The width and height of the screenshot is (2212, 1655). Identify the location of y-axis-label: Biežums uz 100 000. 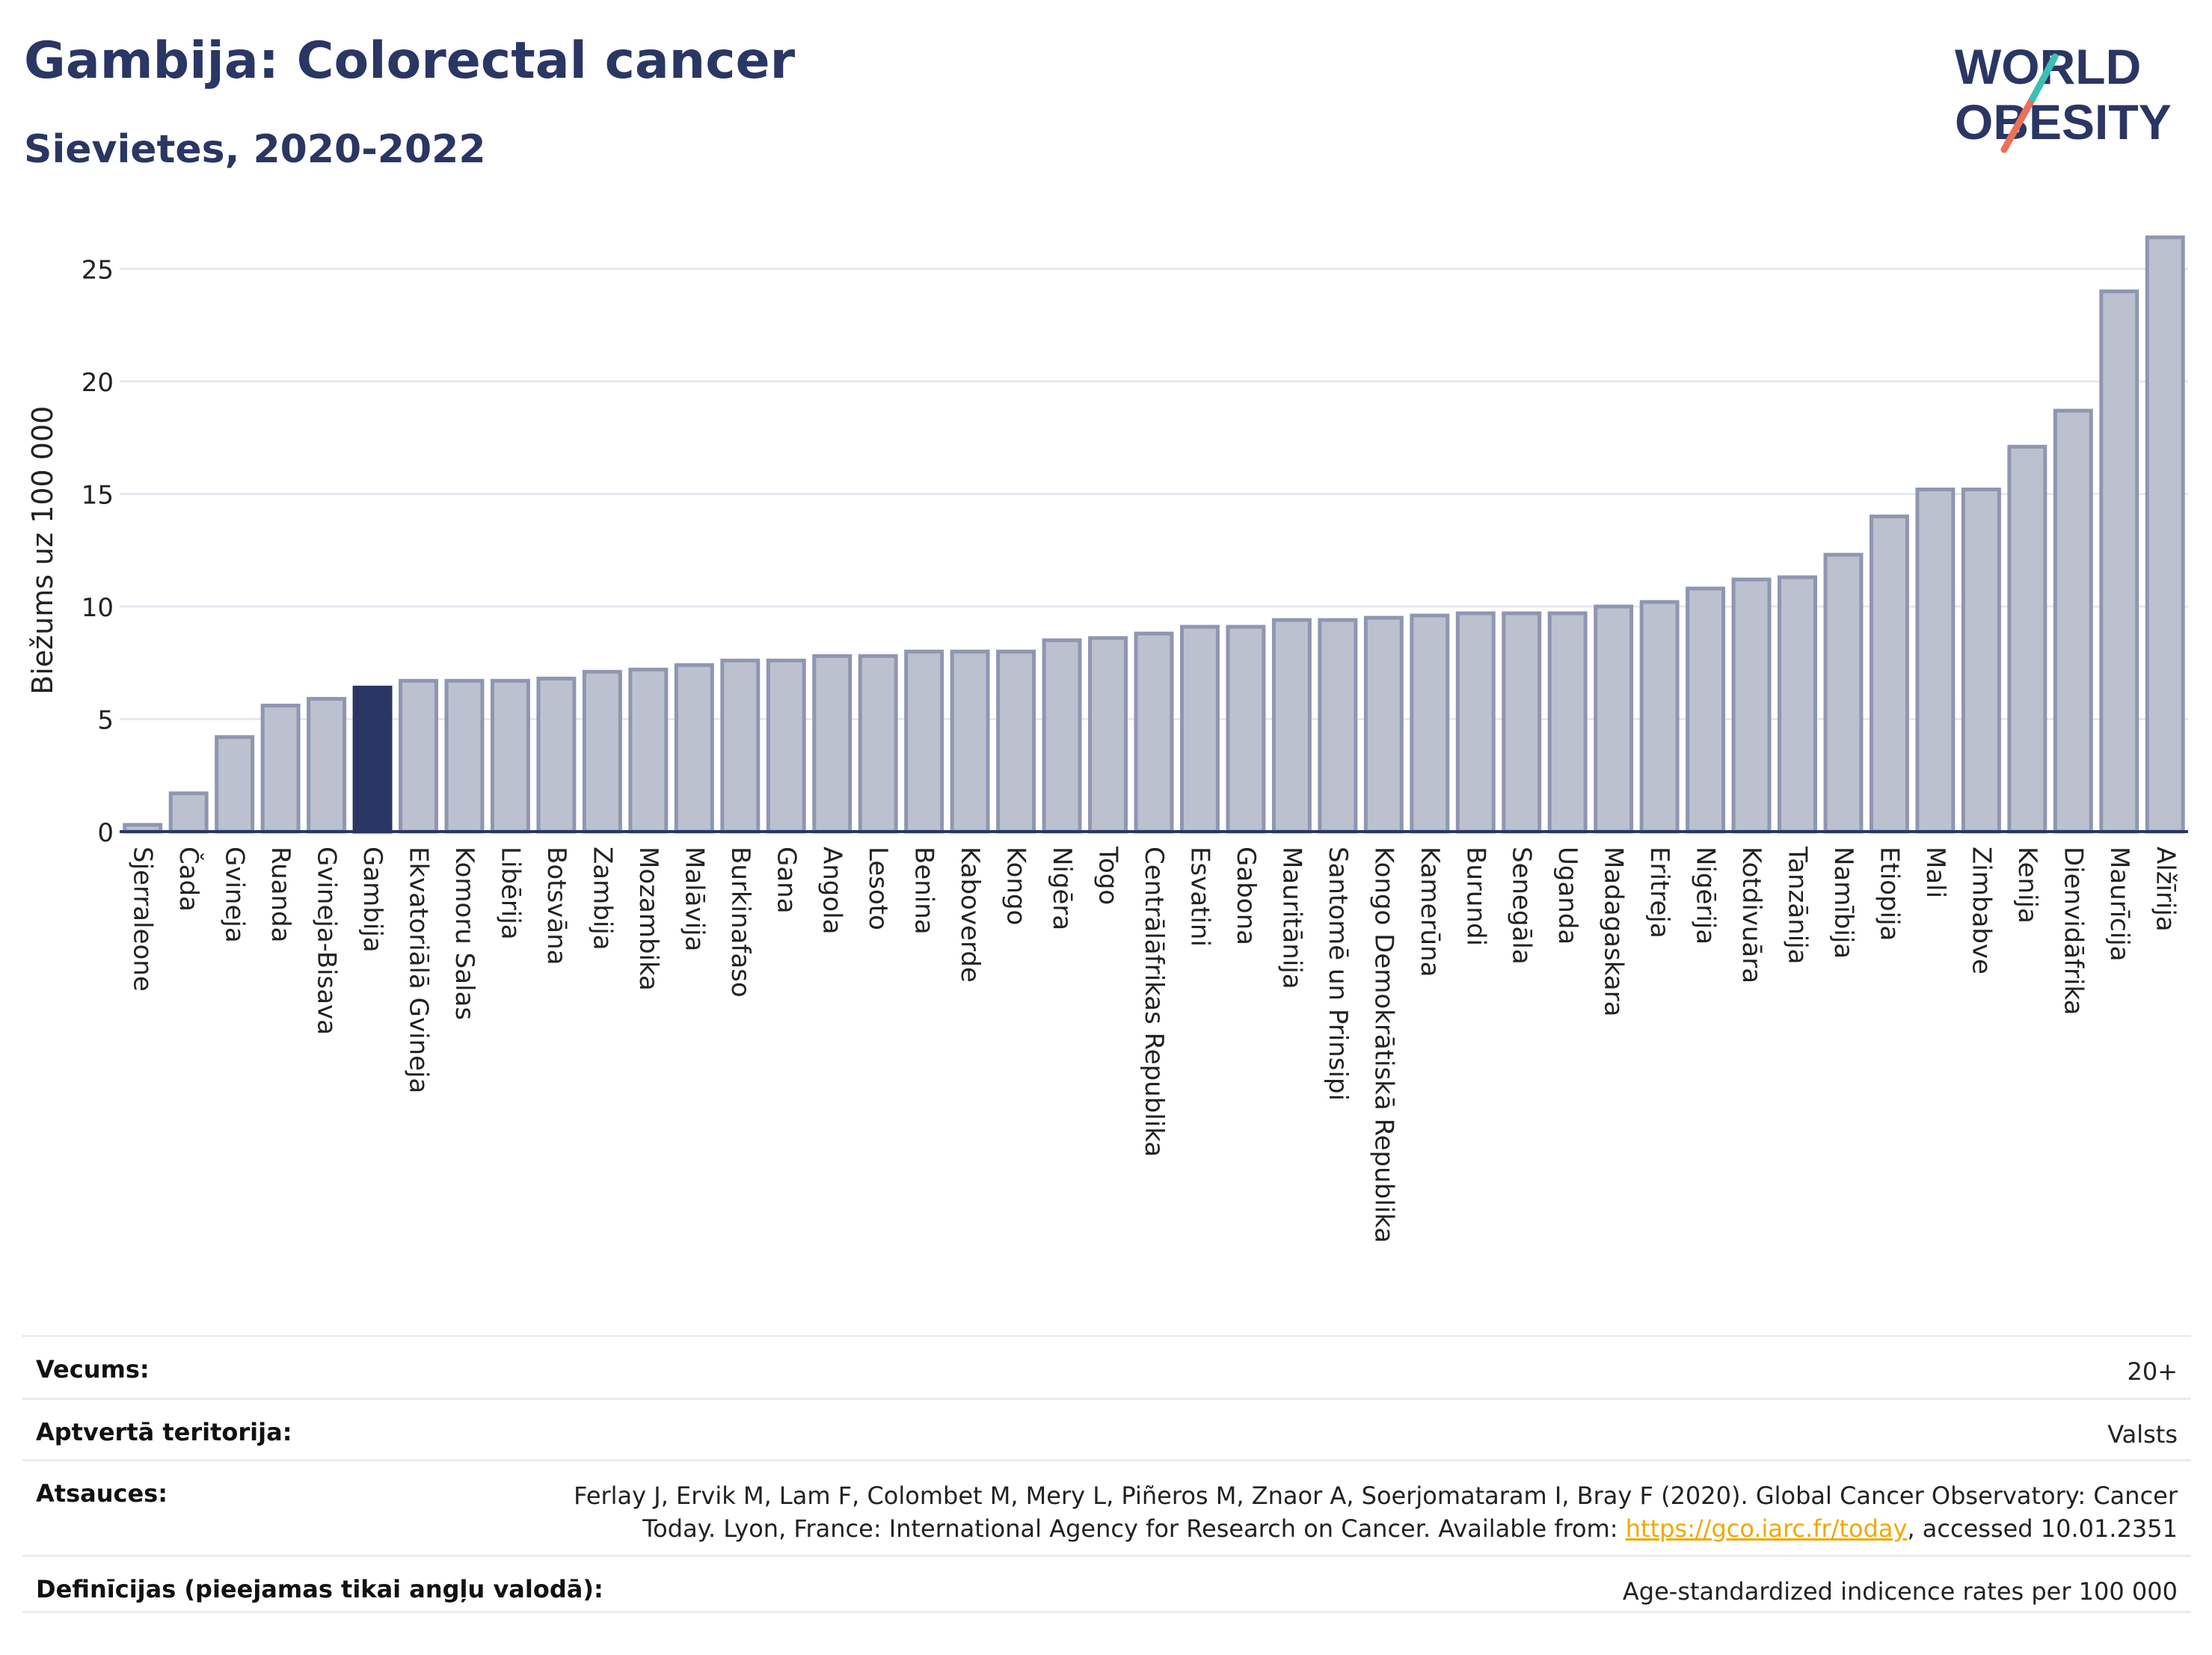
(42, 550).